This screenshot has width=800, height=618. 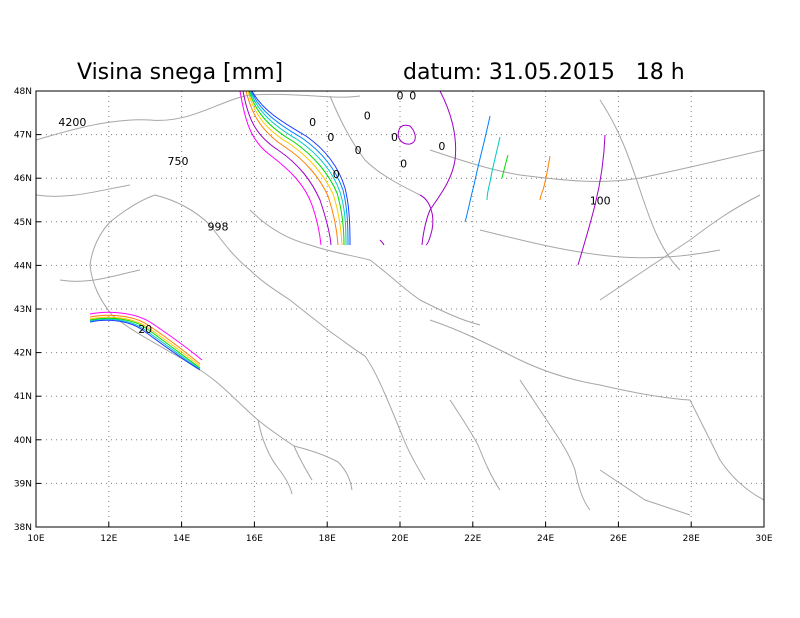 What do you see at coordinates (763, 539) in the screenshot?
I see `x-tick-label: 30E` at bounding box center [763, 539].